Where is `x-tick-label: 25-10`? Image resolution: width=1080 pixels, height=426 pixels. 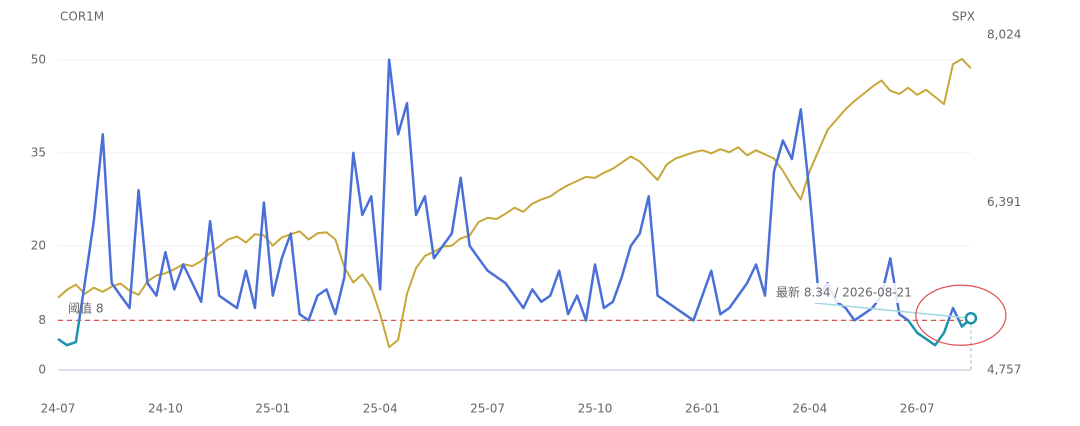 x-tick-label: 25-10 is located at coordinates (595, 409).